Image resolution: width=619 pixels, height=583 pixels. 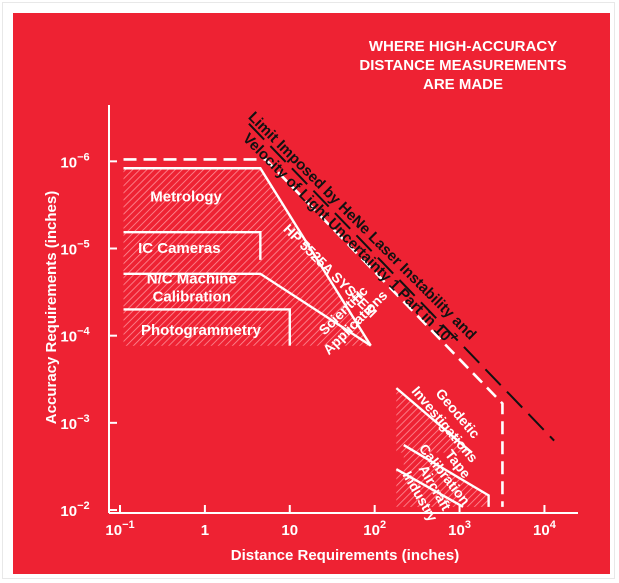 I want to click on edge-tape-calibration, so click(x=446, y=475).